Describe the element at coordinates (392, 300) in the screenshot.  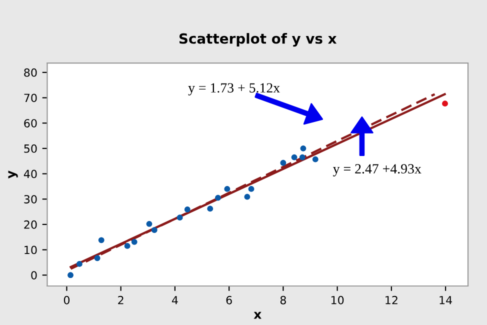
I see `x-tick-label: 12` at that location.